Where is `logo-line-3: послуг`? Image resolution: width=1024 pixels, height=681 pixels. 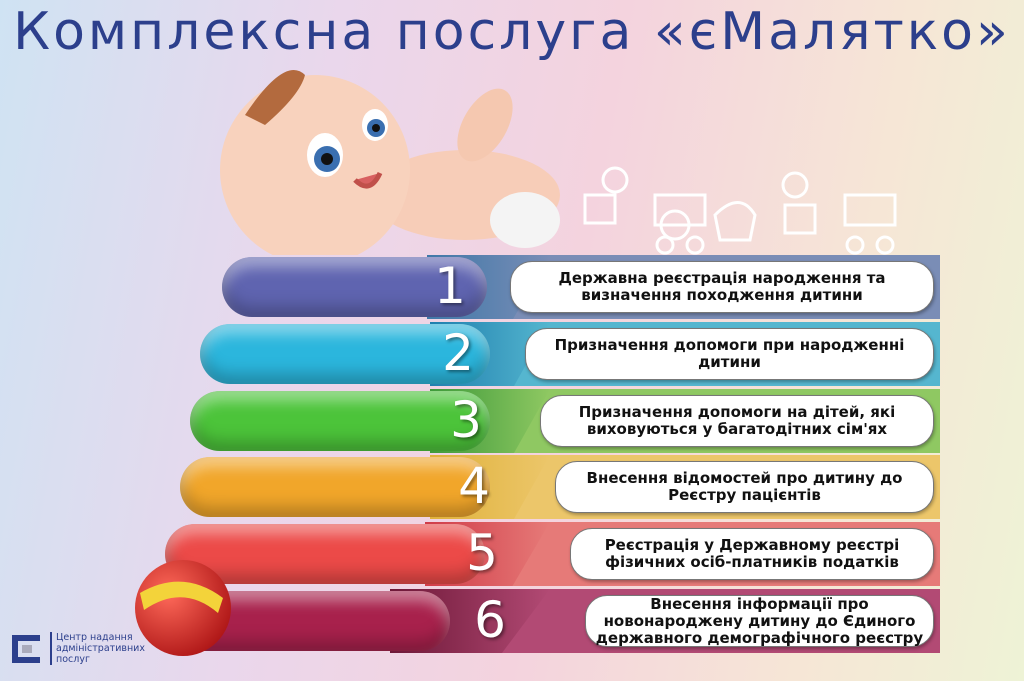
logo-line-3: послуг is located at coordinates (73, 659).